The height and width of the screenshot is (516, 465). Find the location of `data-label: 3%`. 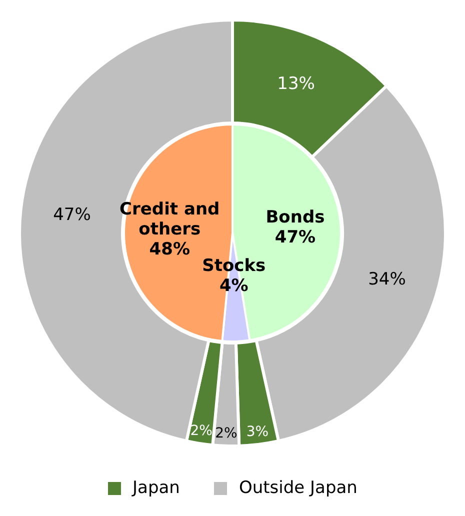

data-label: 3% is located at coordinates (257, 432).